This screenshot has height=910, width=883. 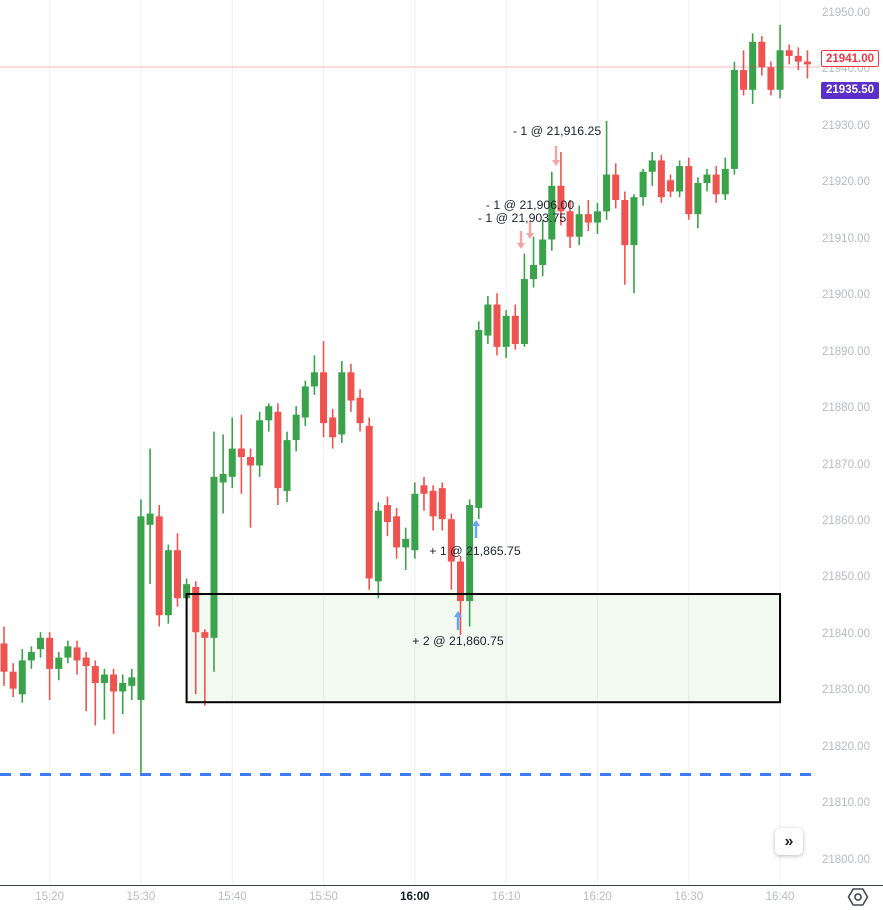 I want to click on gear-circle, so click(x=858, y=897).